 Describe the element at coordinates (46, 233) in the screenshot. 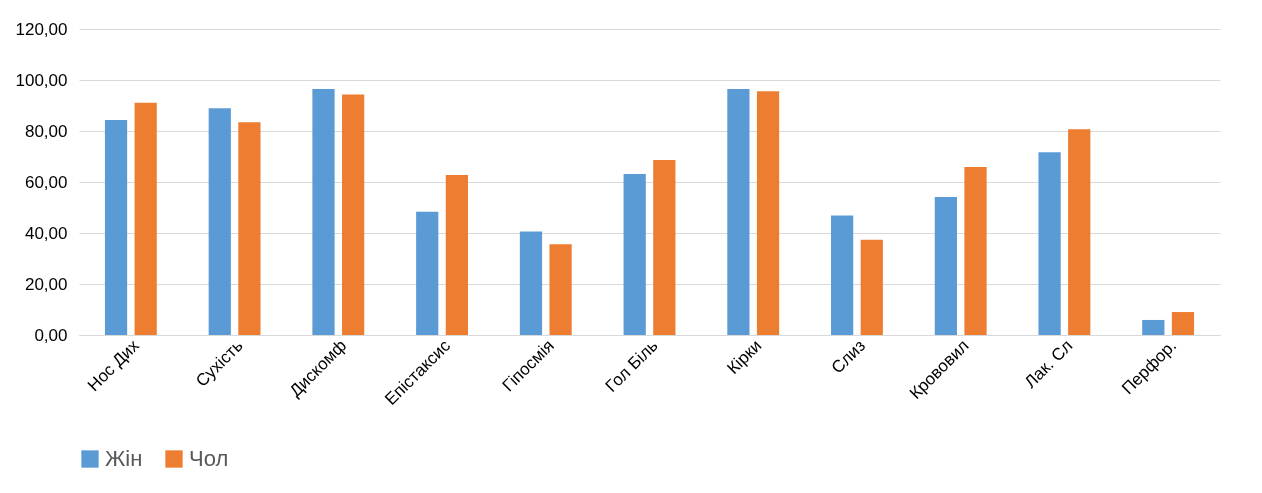

I see `y-tick-label: 40,00` at that location.